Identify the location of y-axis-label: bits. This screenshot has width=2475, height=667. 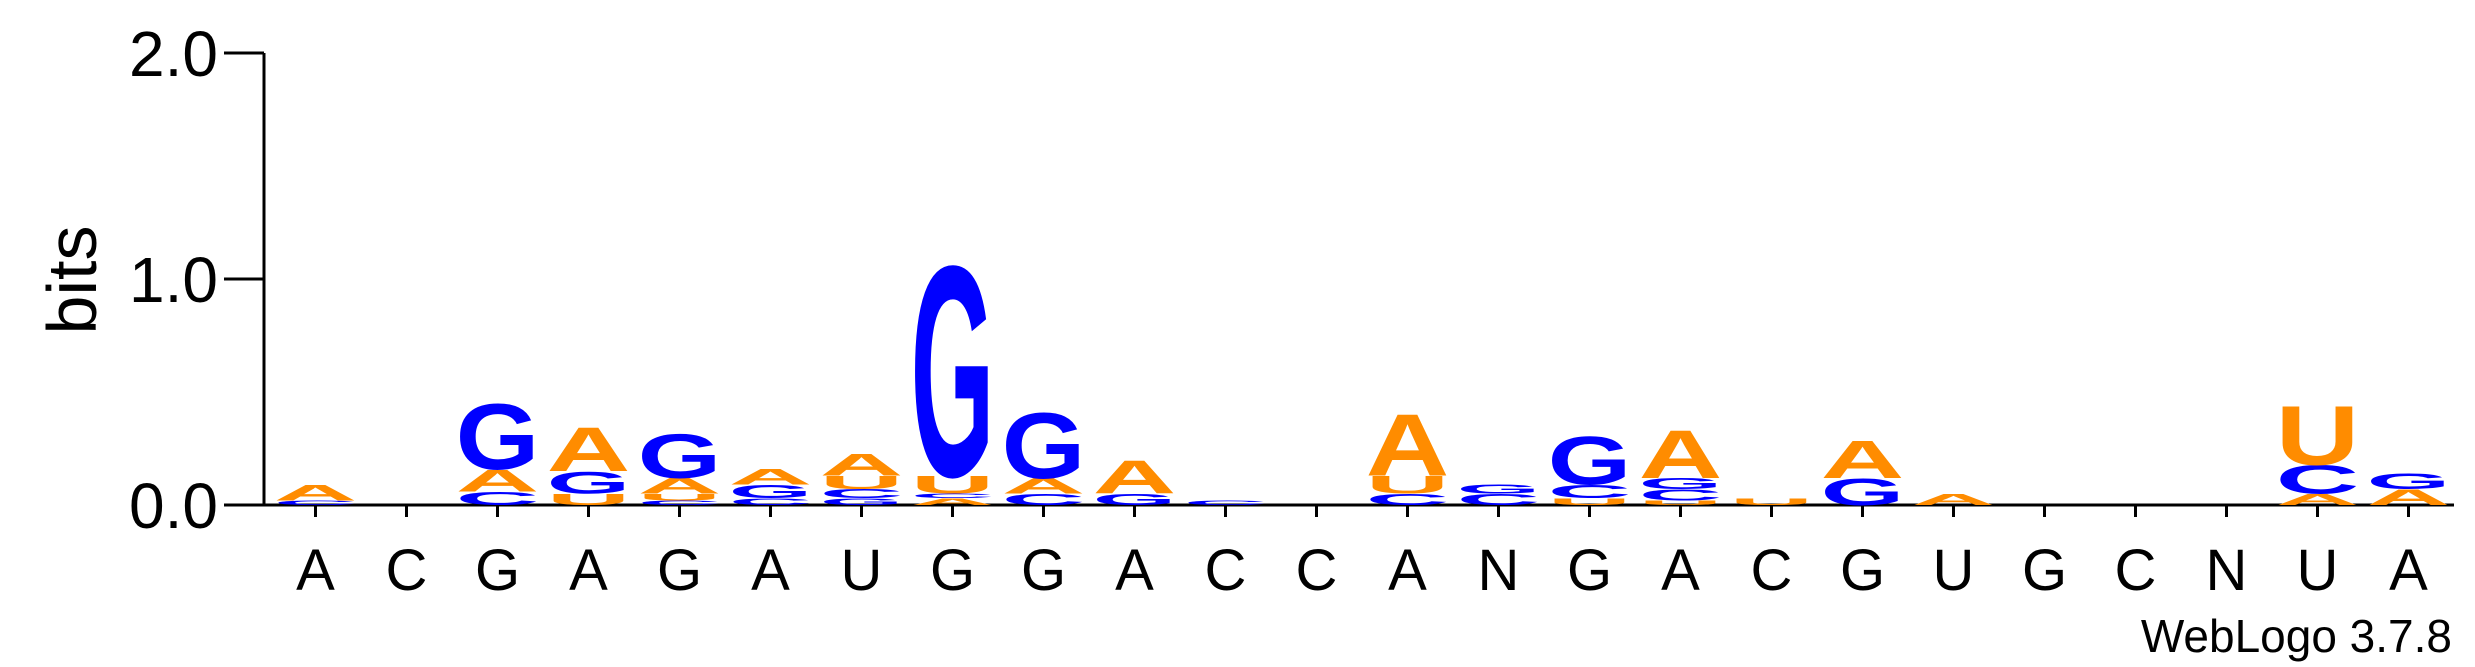
(72, 280).